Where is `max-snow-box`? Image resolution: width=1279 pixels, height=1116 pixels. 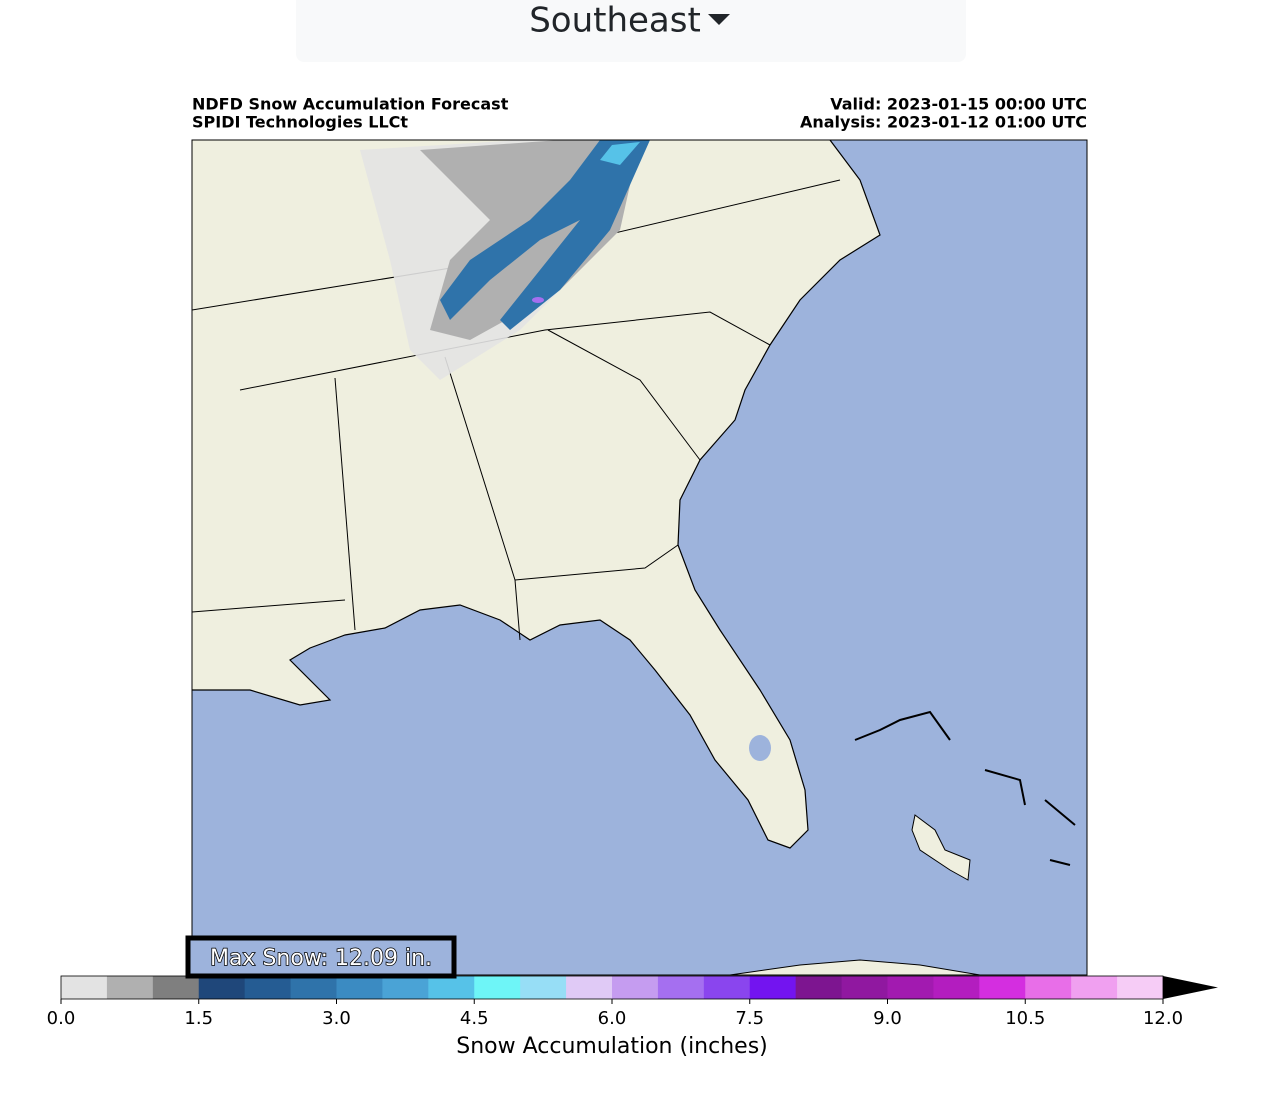
max-snow-box is located at coordinates (321, 957).